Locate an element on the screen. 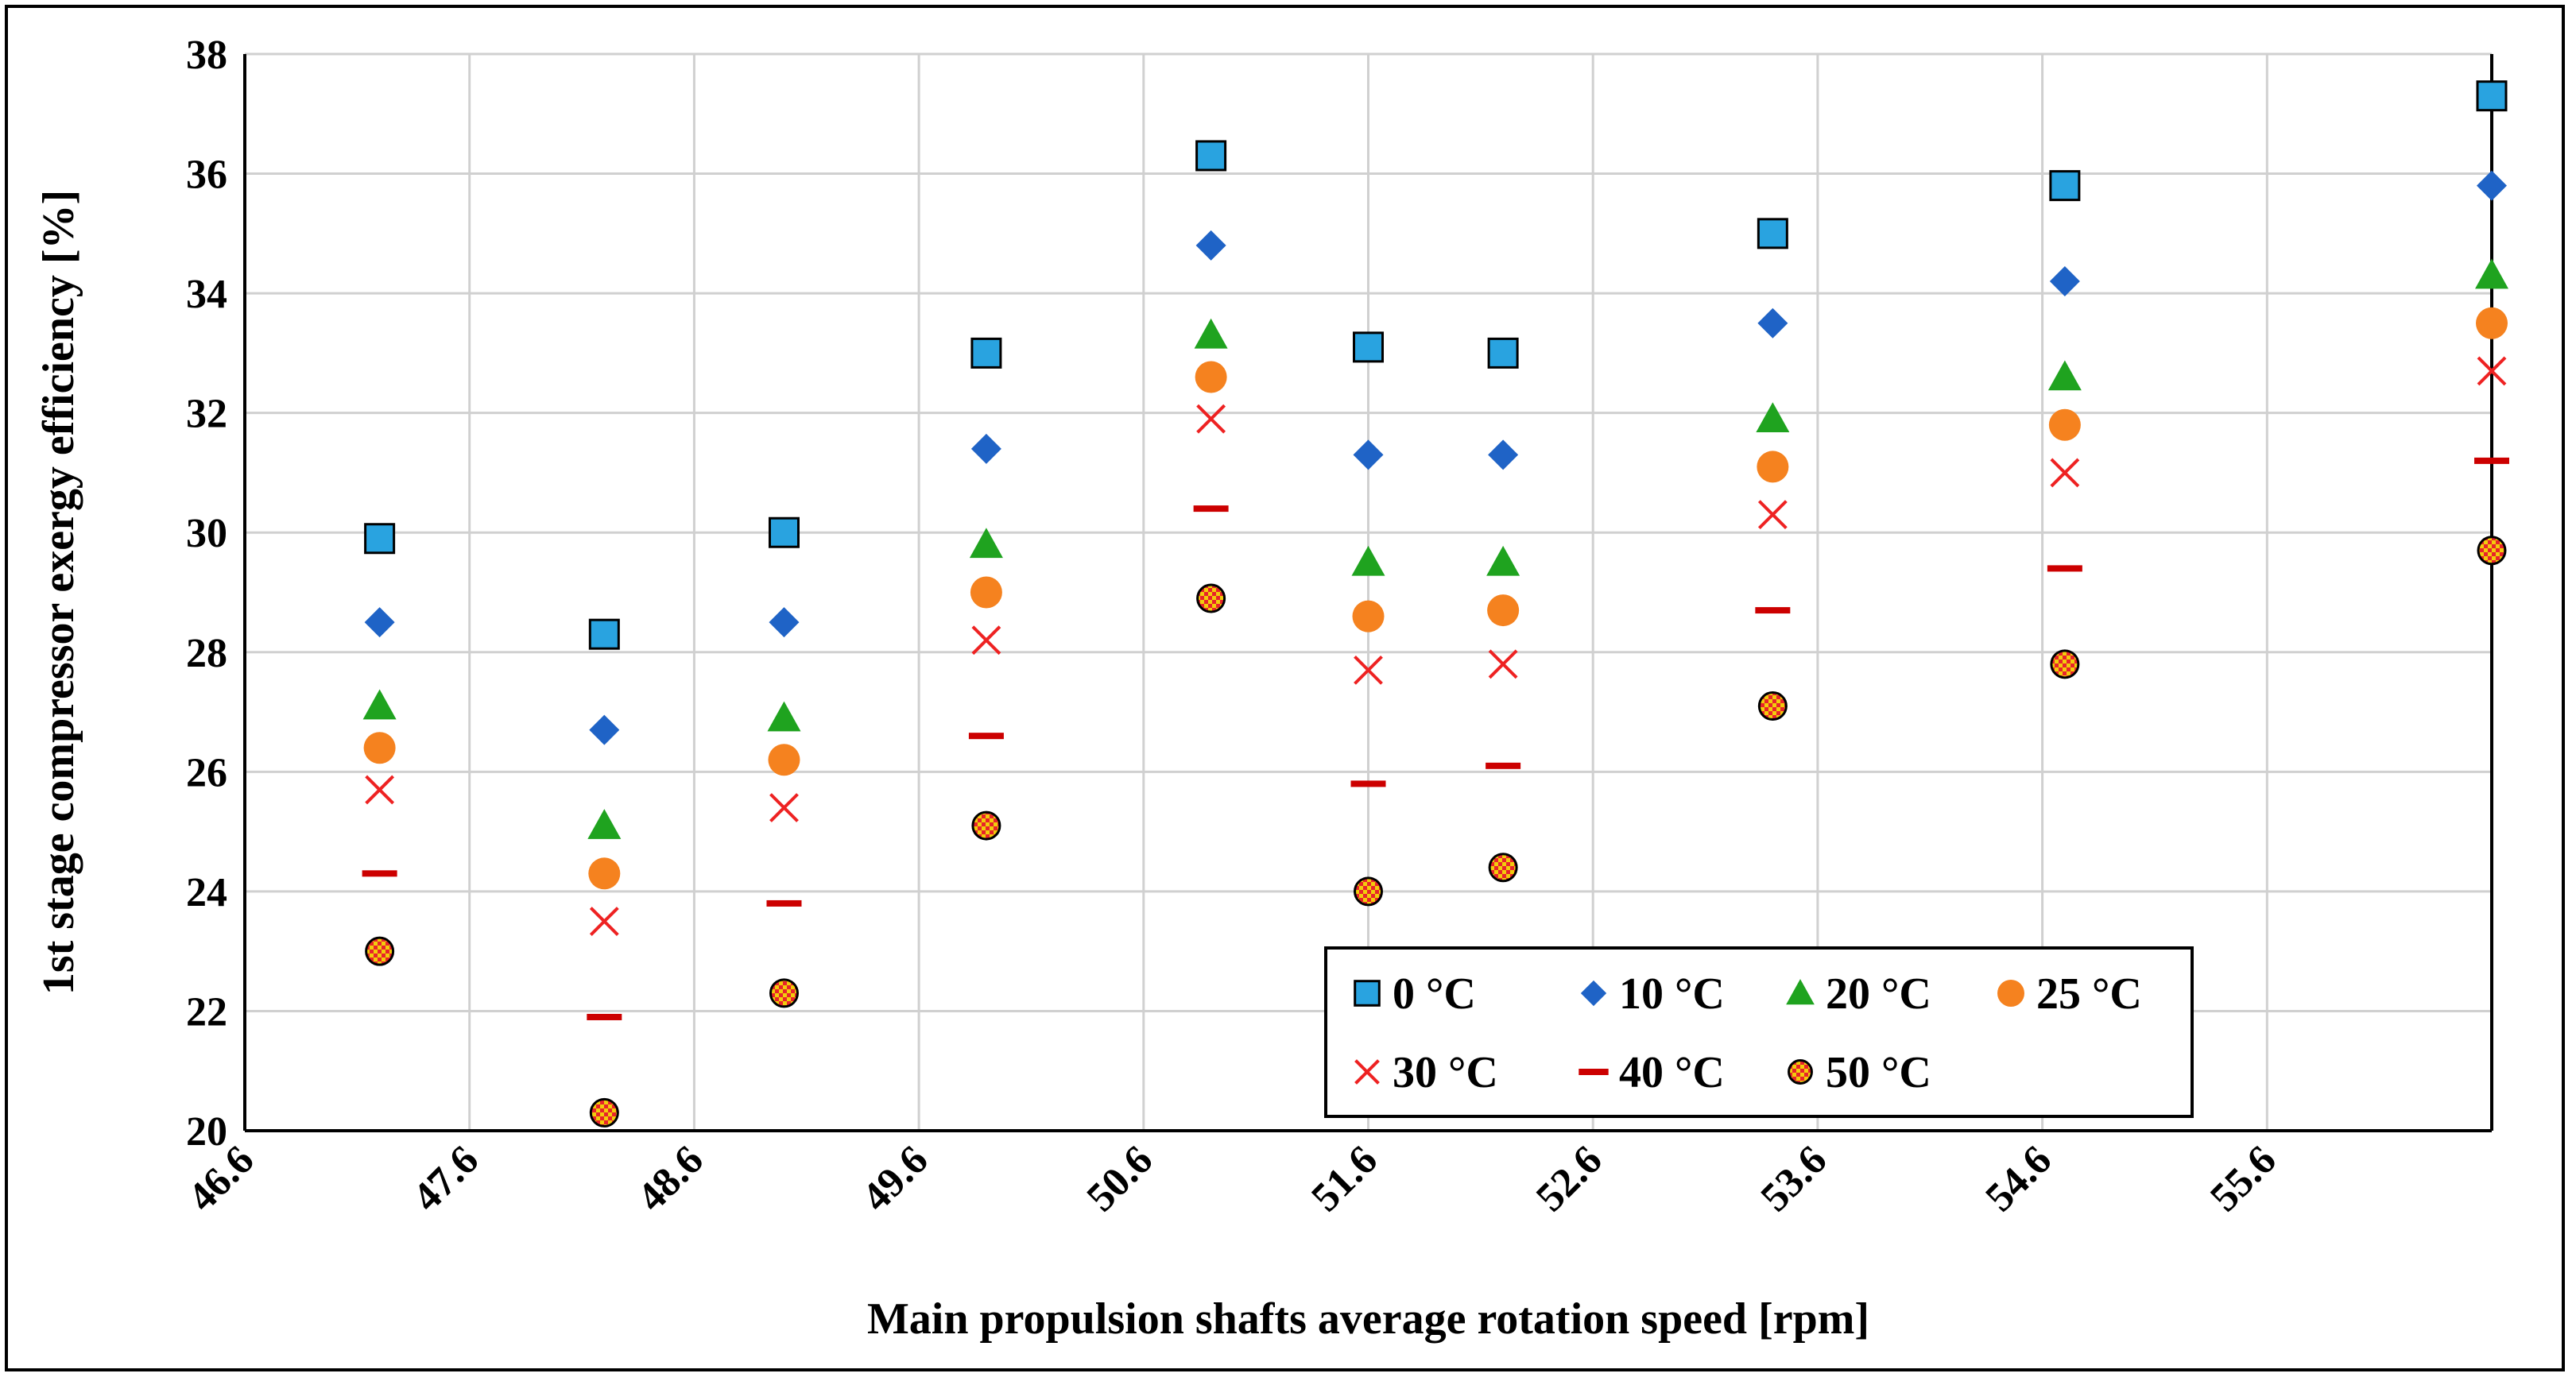  legend-item: 0 °C is located at coordinates (1415, 994).